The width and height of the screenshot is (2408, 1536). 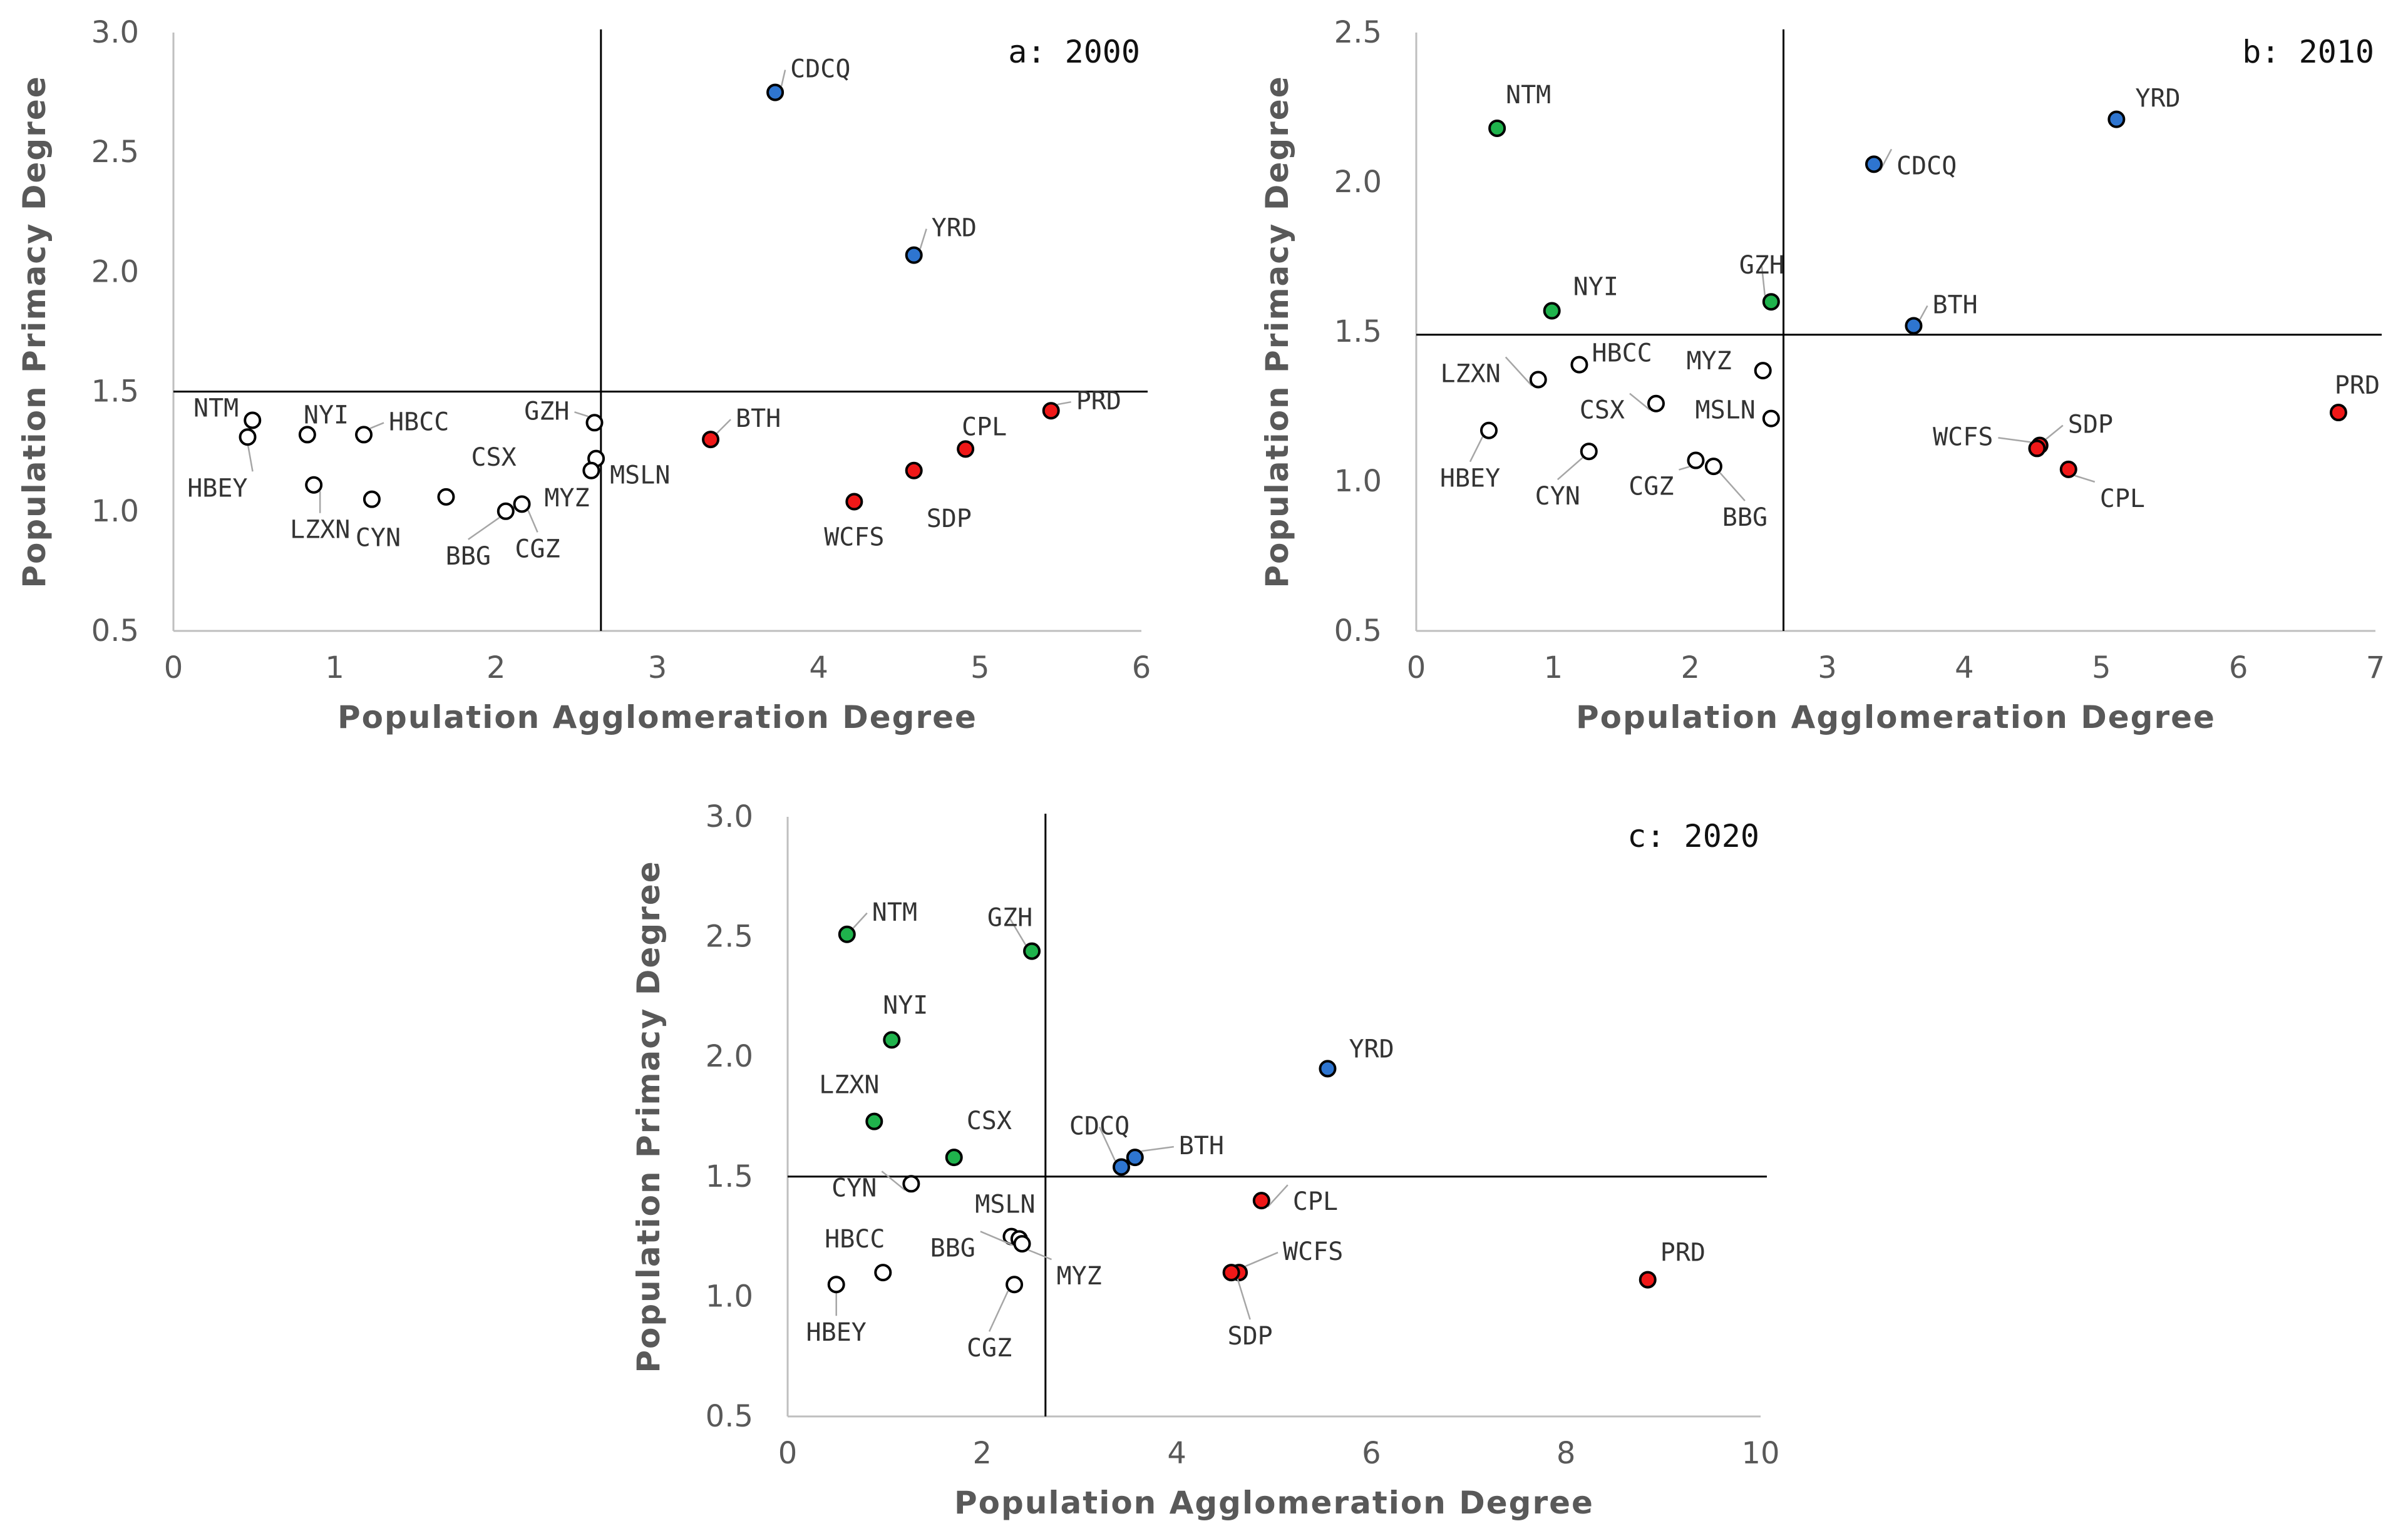 I want to click on data-point-myz, so click(x=1763, y=371).